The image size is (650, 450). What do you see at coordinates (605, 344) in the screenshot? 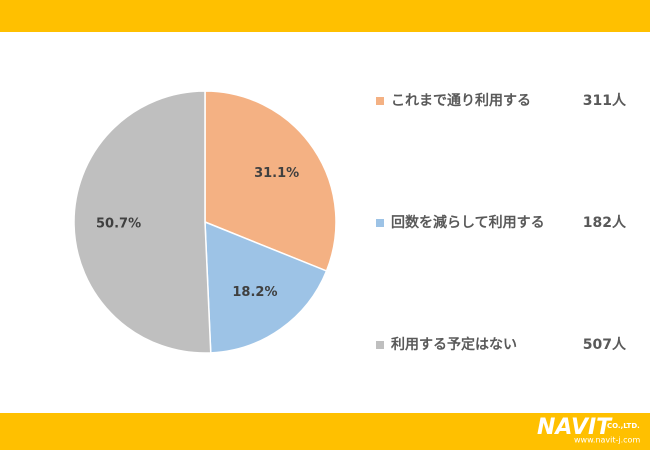
I see `legend-count: 507人` at bounding box center [605, 344].